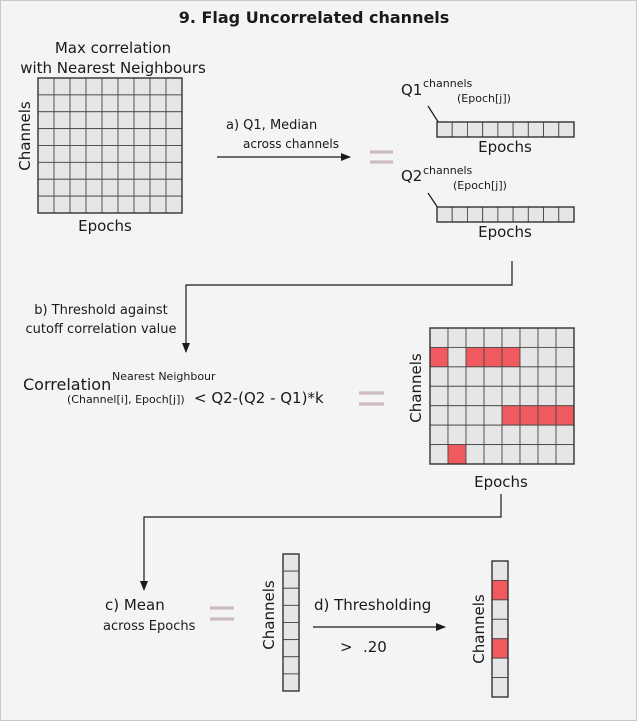 The image size is (637, 721). Describe the element at coordinates (105, 226) in the screenshot. I see `grid1-epochs-label: Epochs` at that location.